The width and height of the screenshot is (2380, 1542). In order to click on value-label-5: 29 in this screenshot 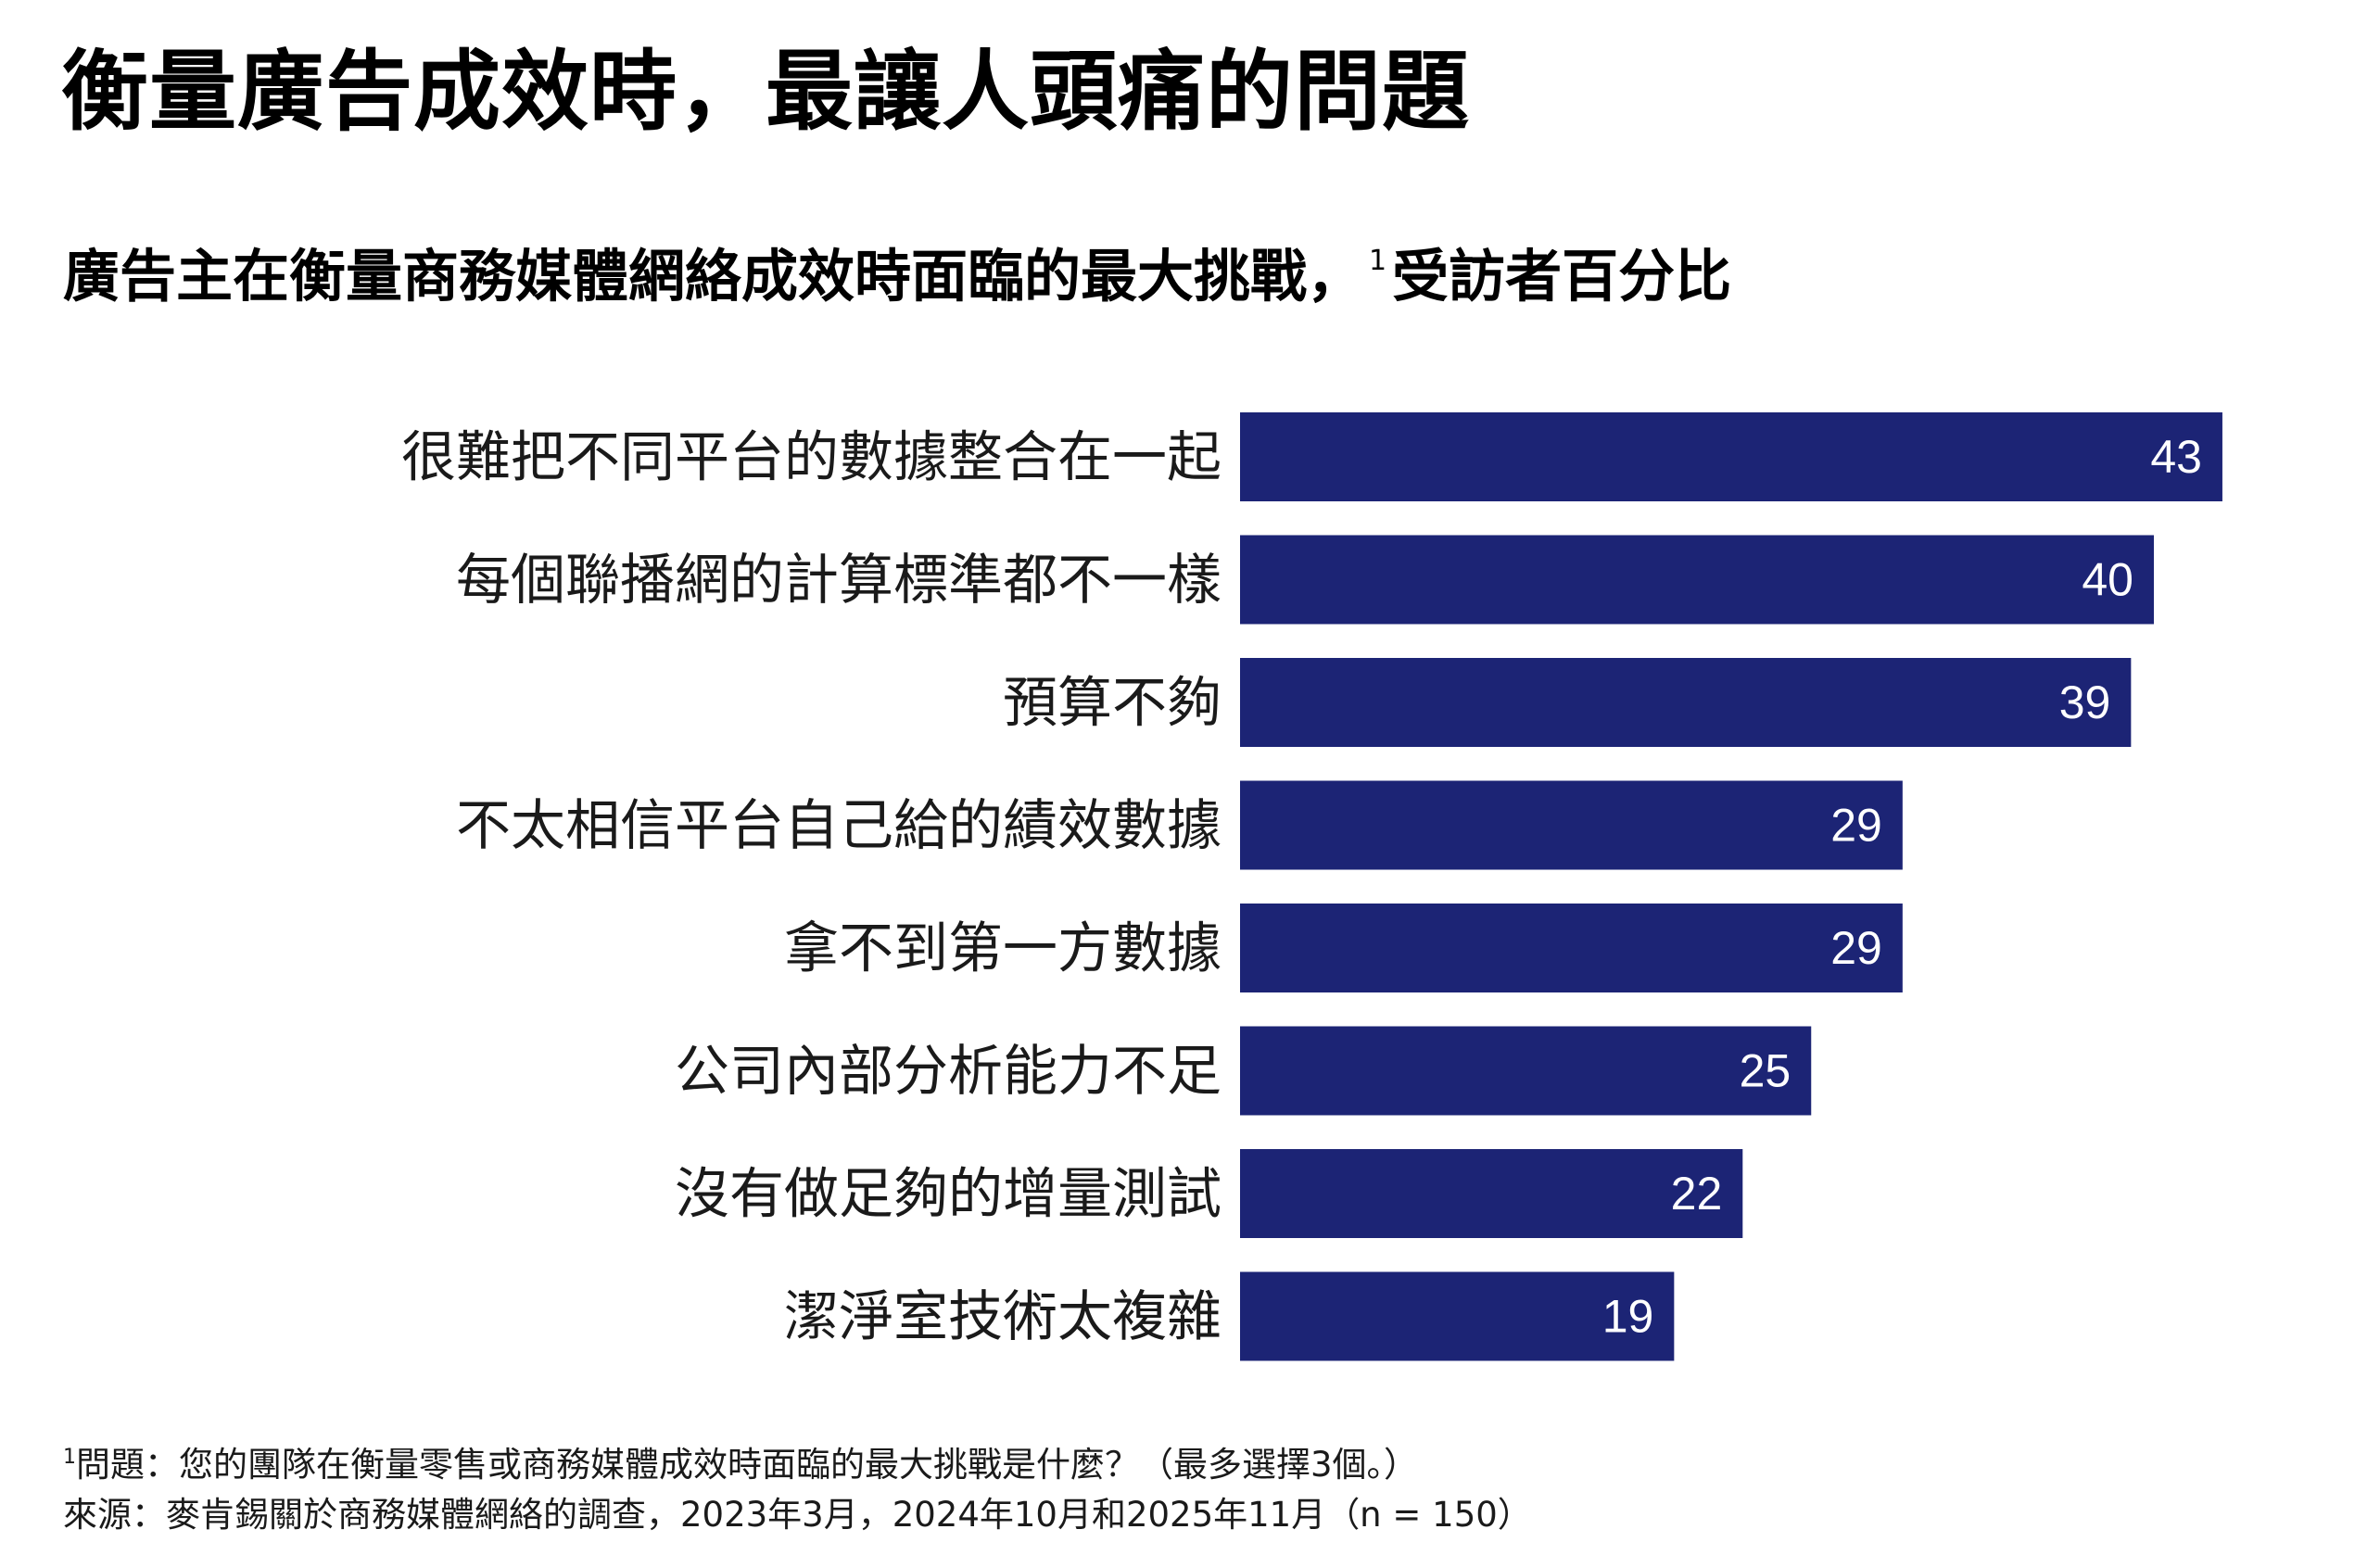, I will do `click(1856, 948)`.